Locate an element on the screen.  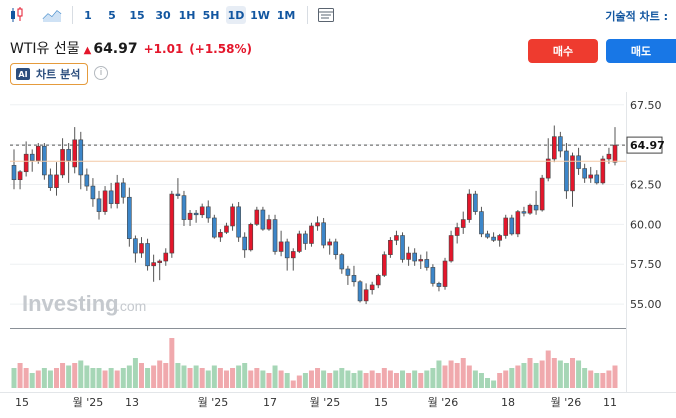
timeframe-1d: 1D is located at coordinates (236, 15).